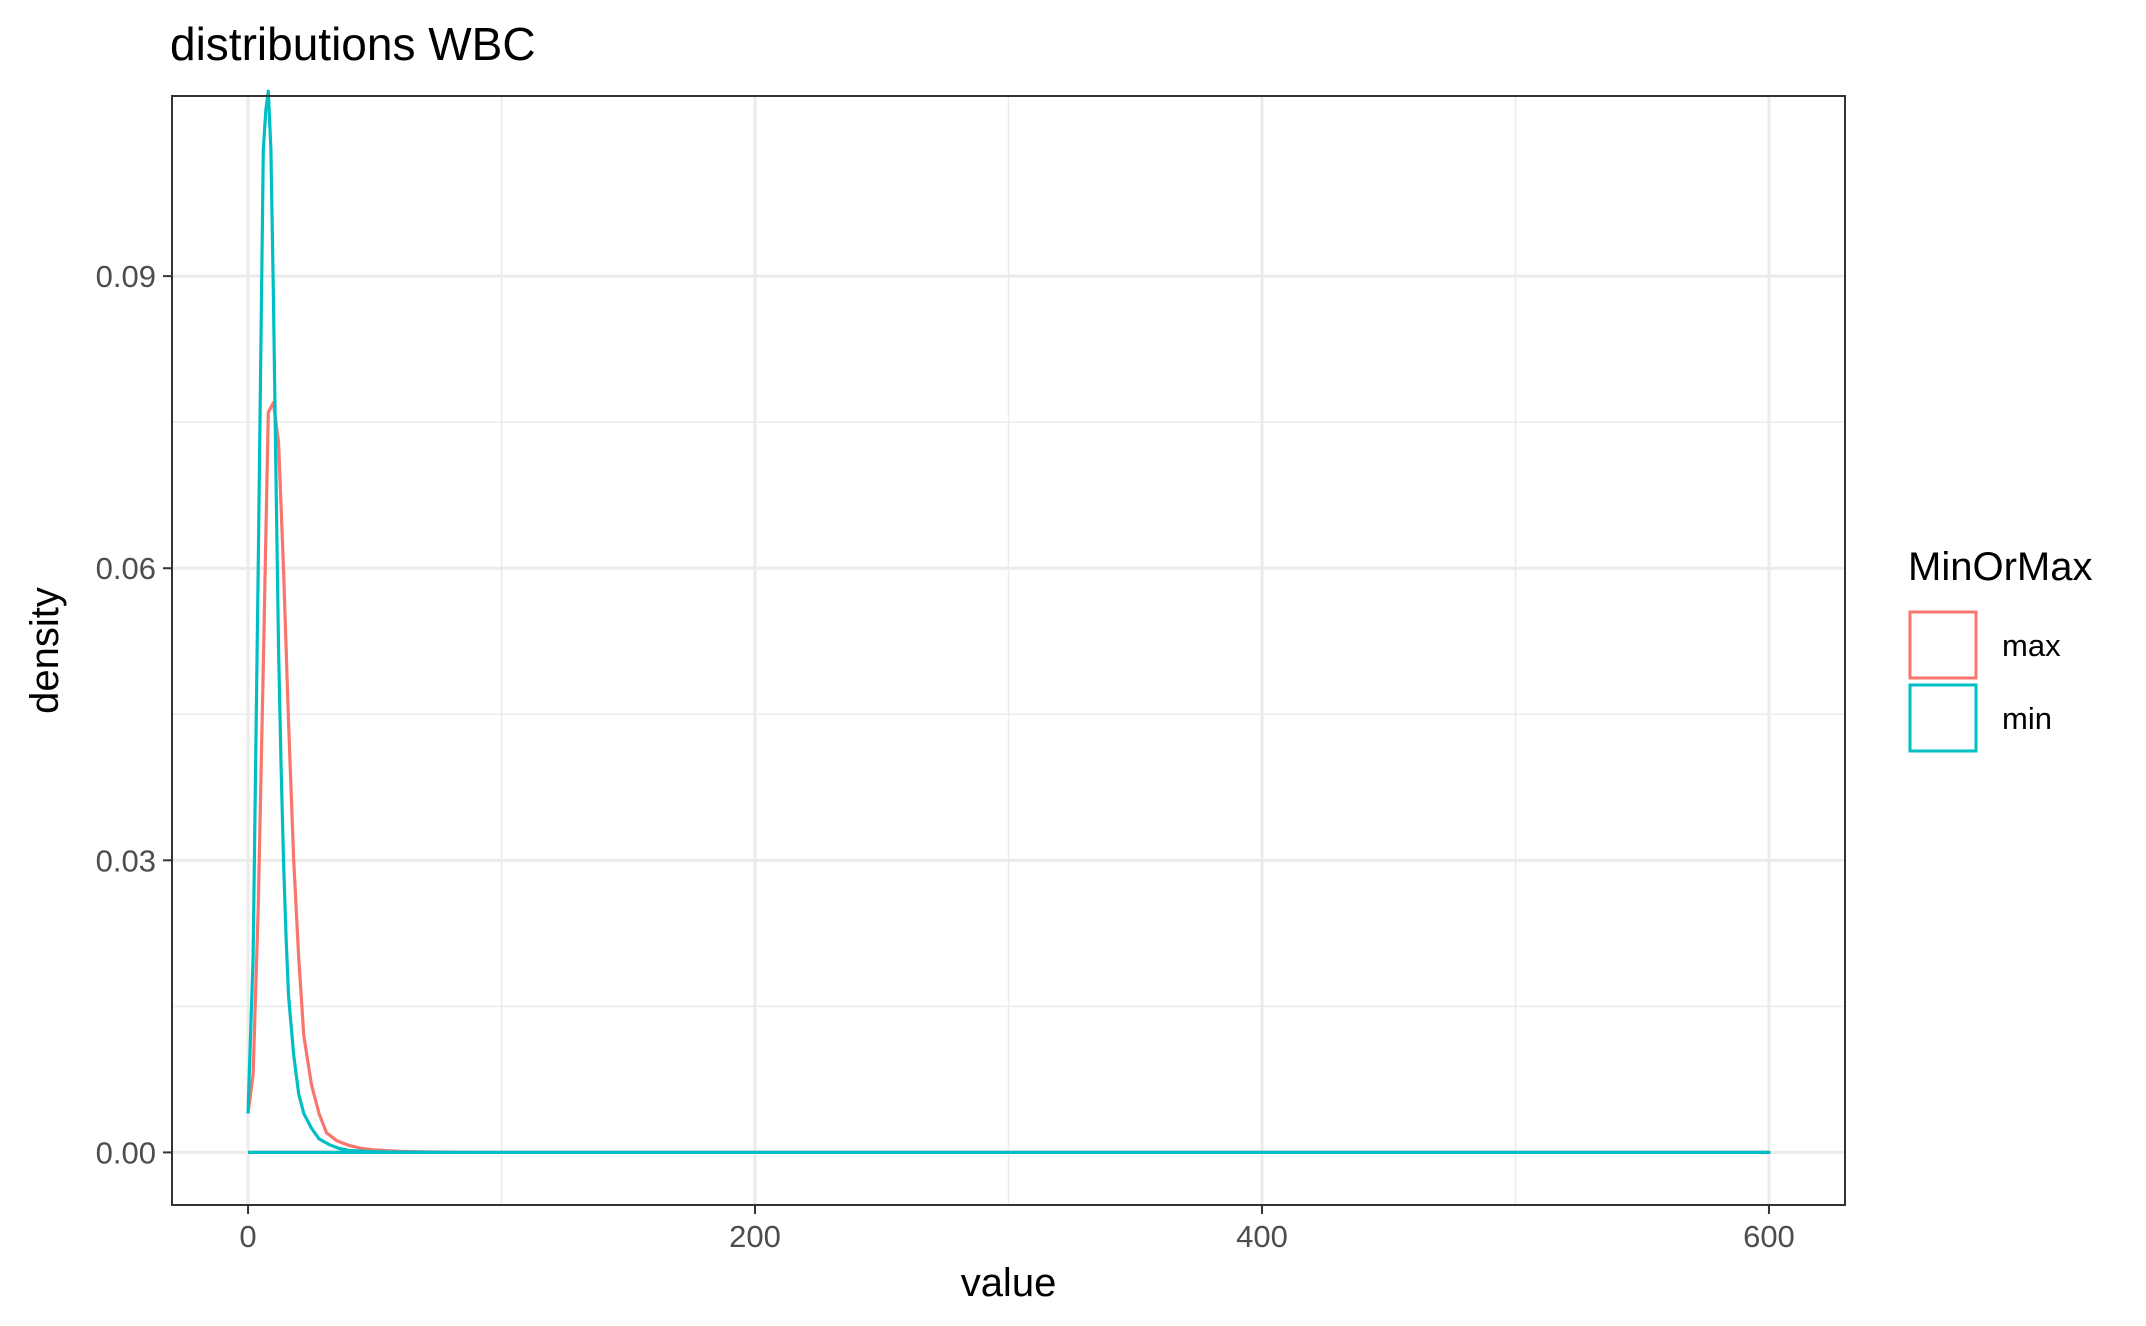 Image resolution: width=2146 pixels, height=1326 pixels. I want to click on x-tick-label: 0, so click(247, 1236).